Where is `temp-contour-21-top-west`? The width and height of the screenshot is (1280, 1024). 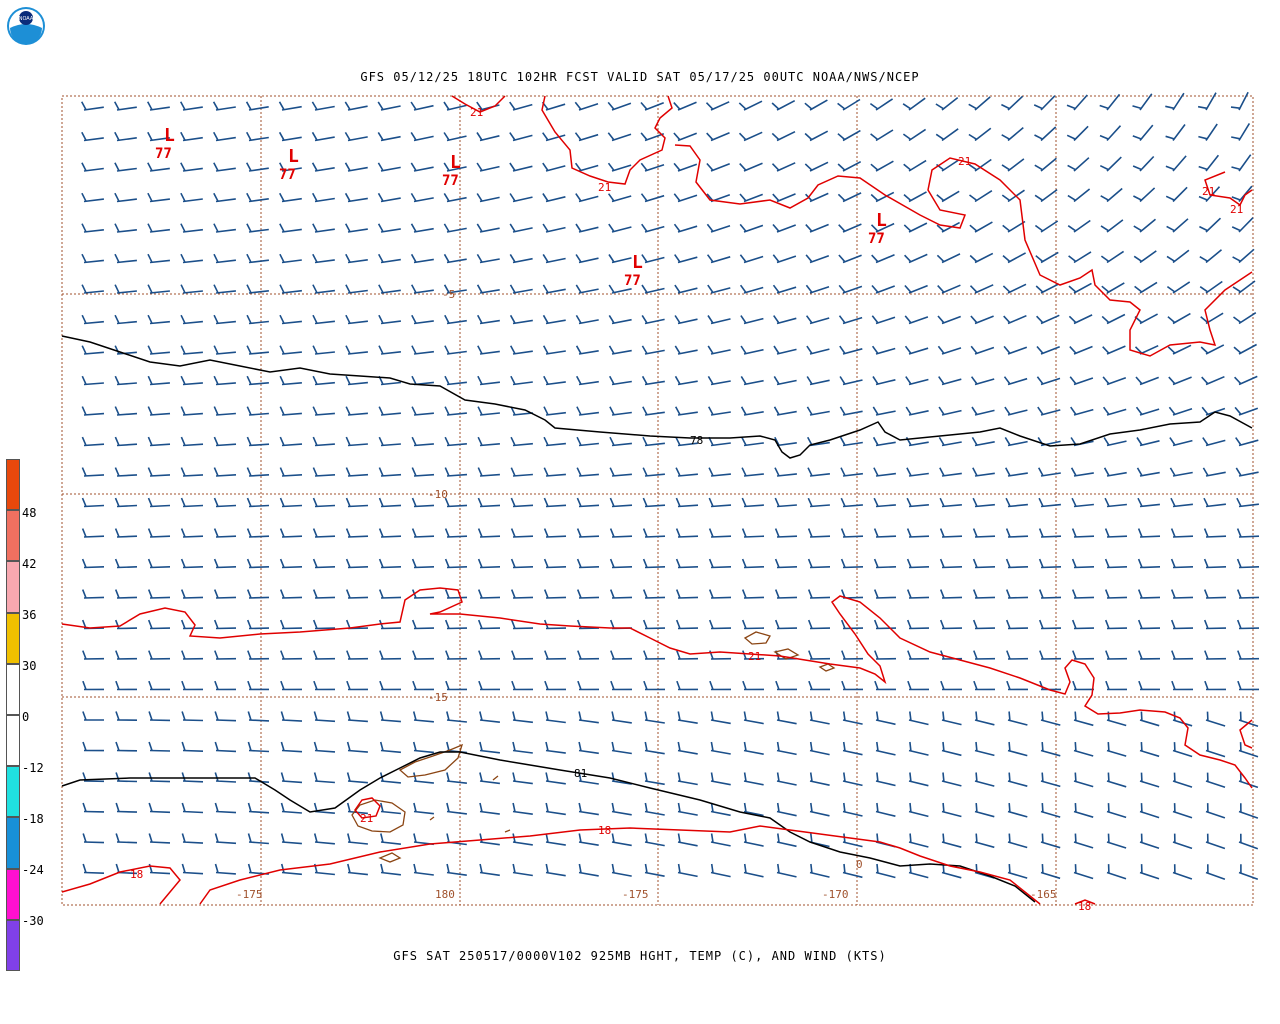
temp-contour-21-top-west is located at coordinates (478, 104).